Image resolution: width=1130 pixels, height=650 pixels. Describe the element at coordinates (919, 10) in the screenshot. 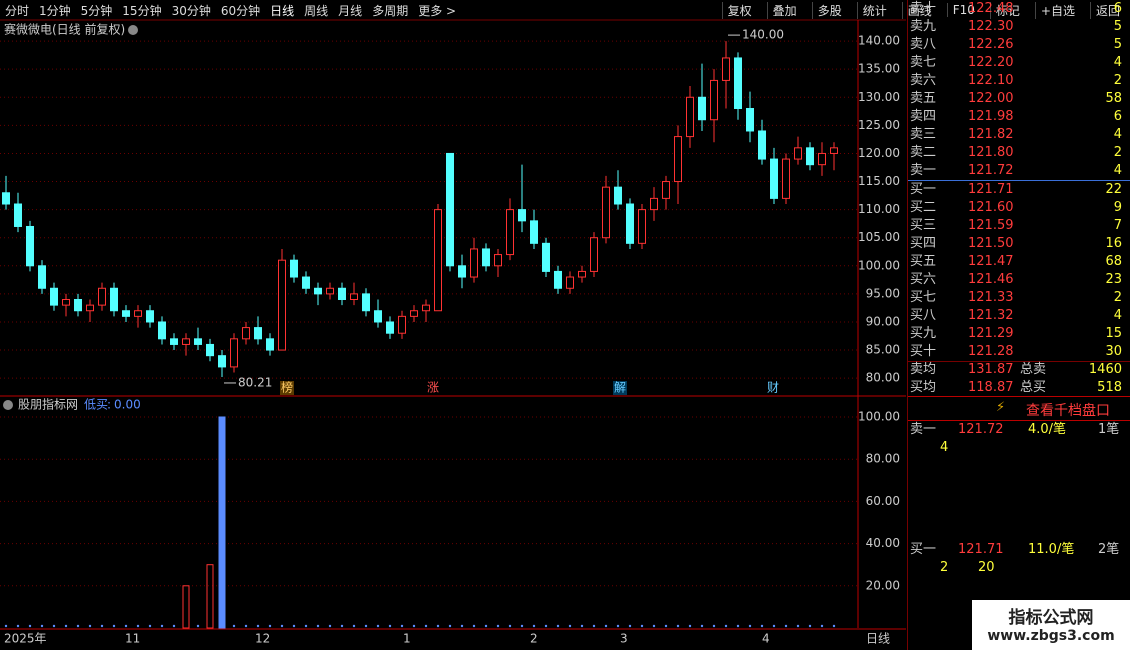

I see `toolbar-button: 画线` at that location.